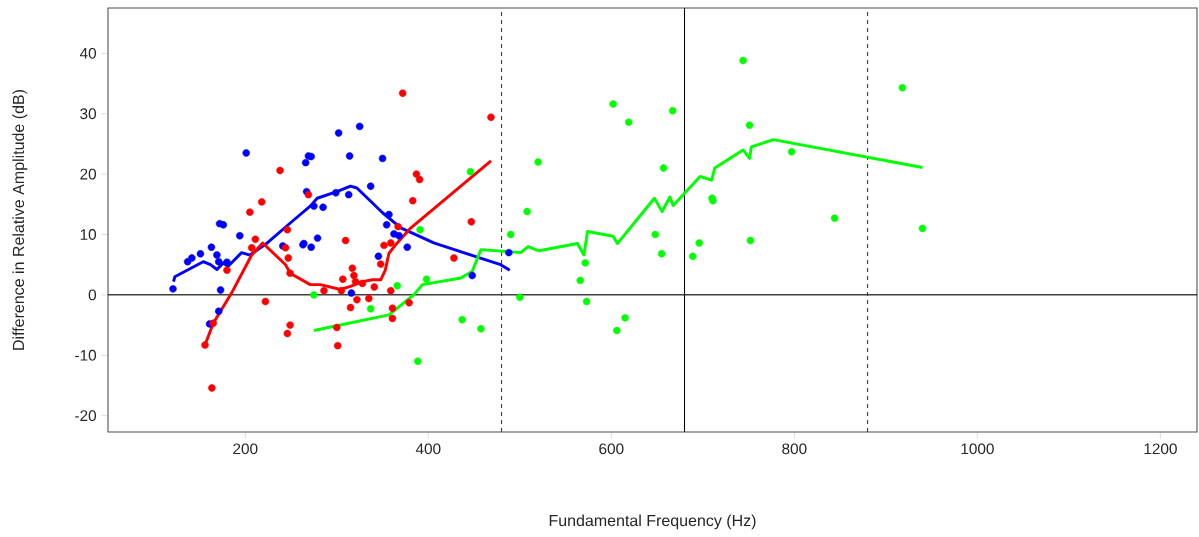 Image resolution: width=1199 pixels, height=537 pixels. Describe the element at coordinates (652, 522) in the screenshot. I see `x-axis-title: Fundamental Frequency (Hz)` at that location.